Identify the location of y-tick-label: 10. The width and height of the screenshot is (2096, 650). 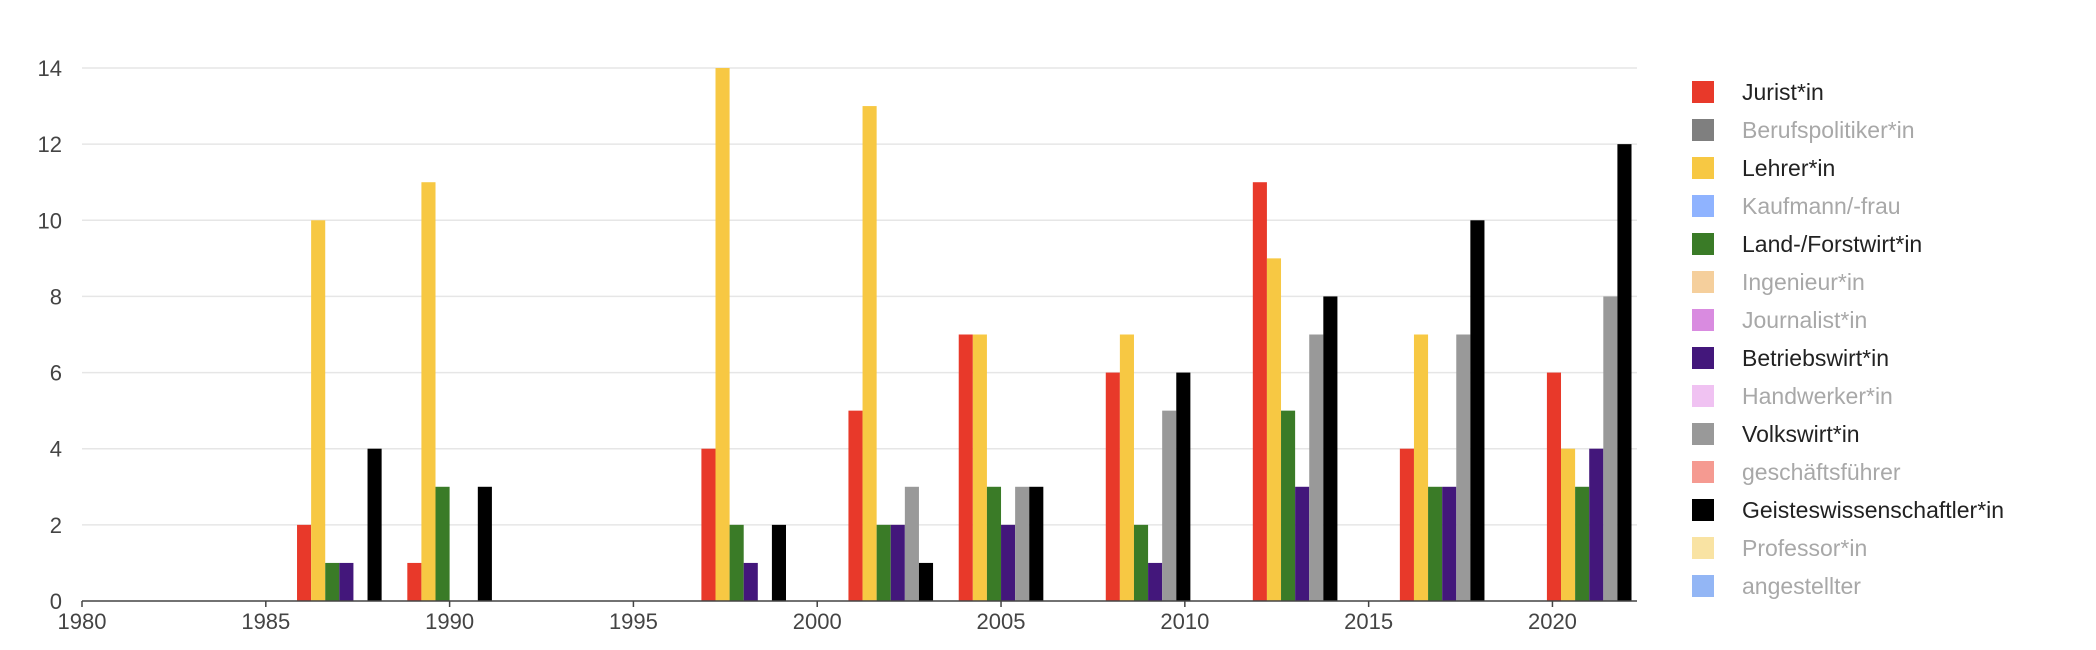
(50, 220).